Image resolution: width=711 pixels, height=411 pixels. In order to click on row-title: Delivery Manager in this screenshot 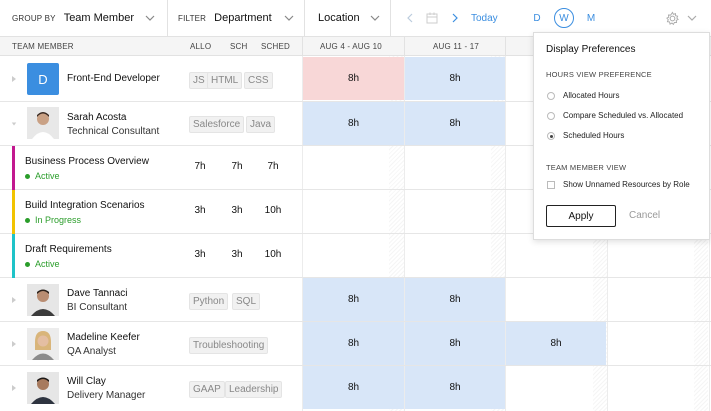, I will do `click(106, 395)`.